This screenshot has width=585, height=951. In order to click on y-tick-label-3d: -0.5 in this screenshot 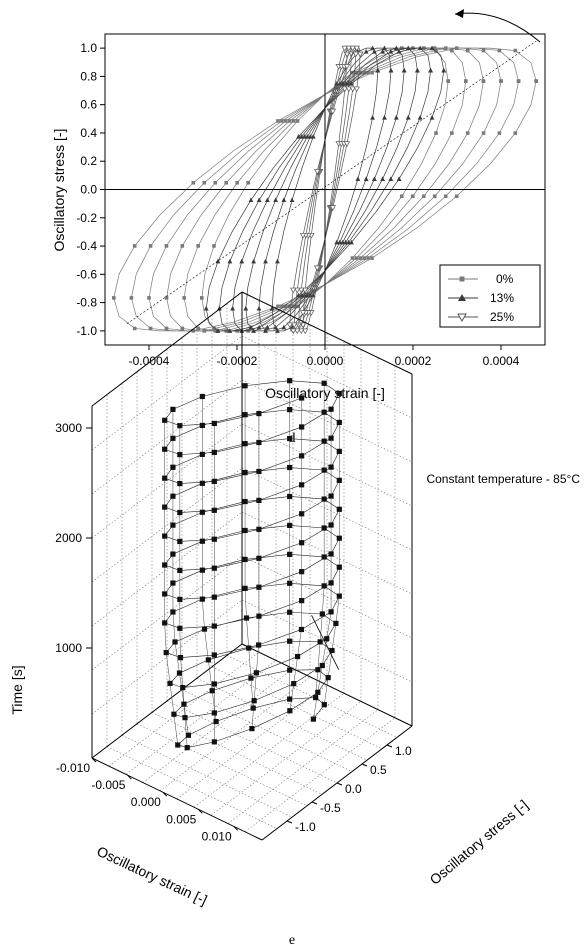, I will do `click(330, 808)`.